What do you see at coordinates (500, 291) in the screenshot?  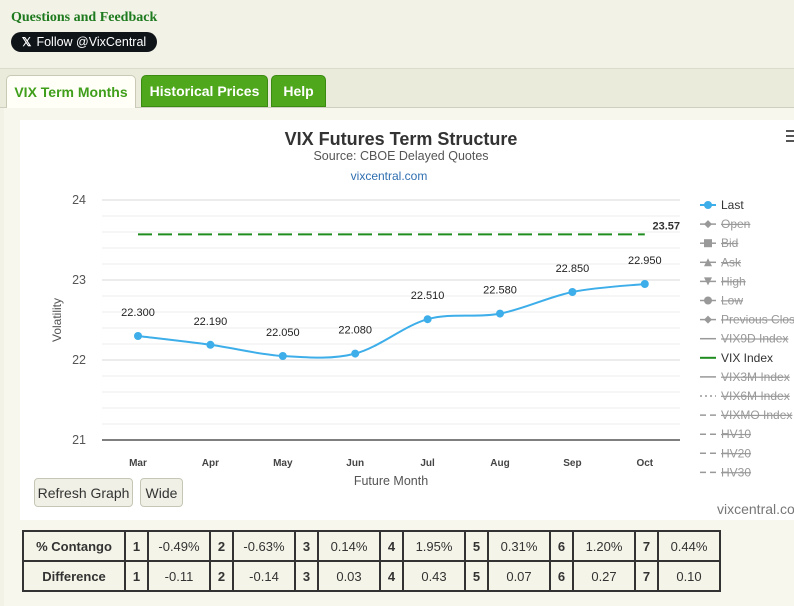 I see `data-label: 22.580` at bounding box center [500, 291].